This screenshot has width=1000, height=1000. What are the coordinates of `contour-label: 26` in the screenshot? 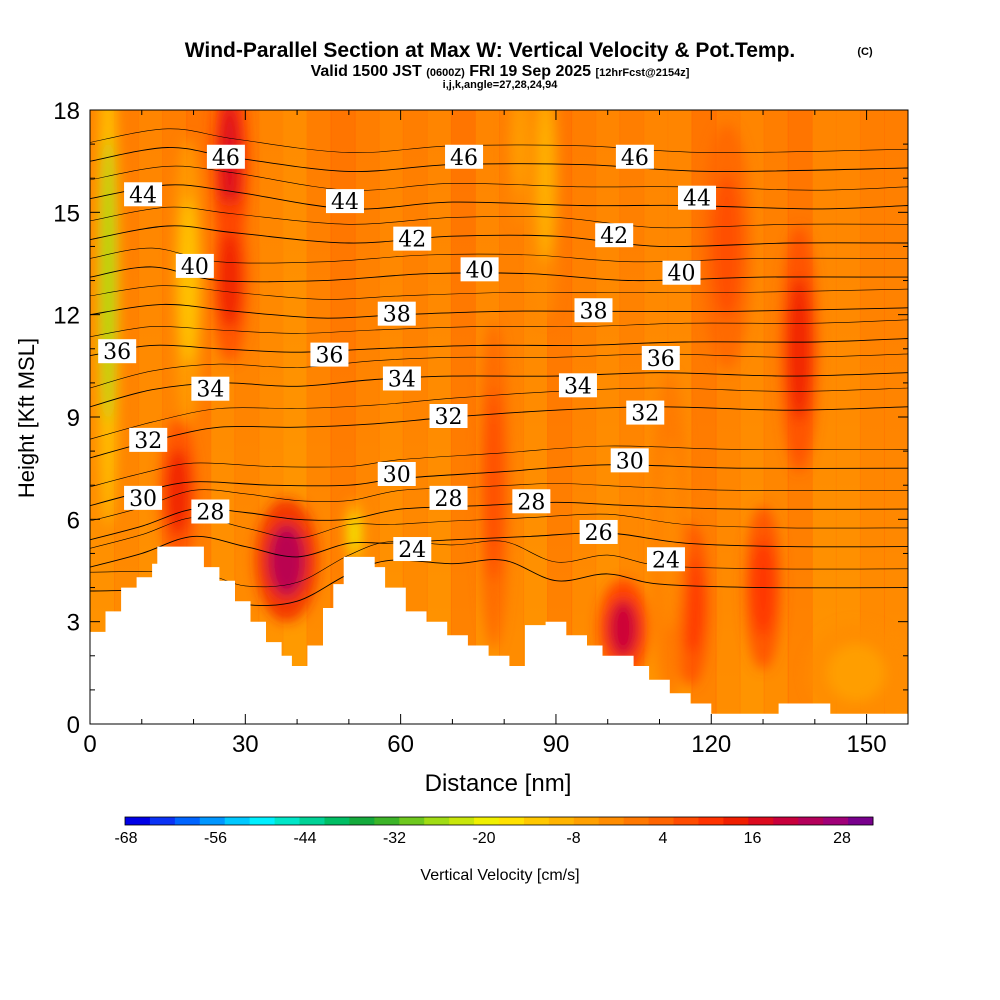 It's located at (598, 532).